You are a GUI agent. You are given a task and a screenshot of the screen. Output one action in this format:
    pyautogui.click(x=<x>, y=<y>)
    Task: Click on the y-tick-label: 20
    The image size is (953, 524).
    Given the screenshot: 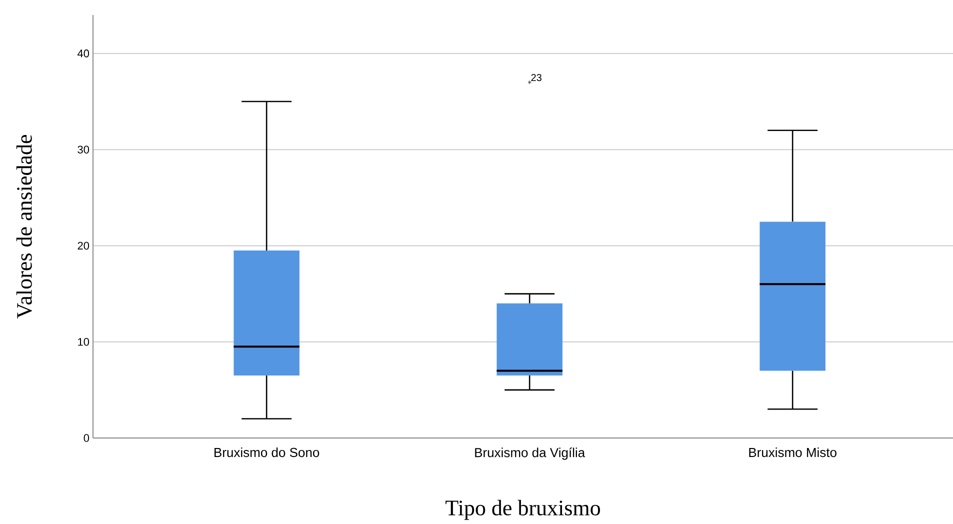 What is the action you would take?
    pyautogui.click(x=84, y=246)
    